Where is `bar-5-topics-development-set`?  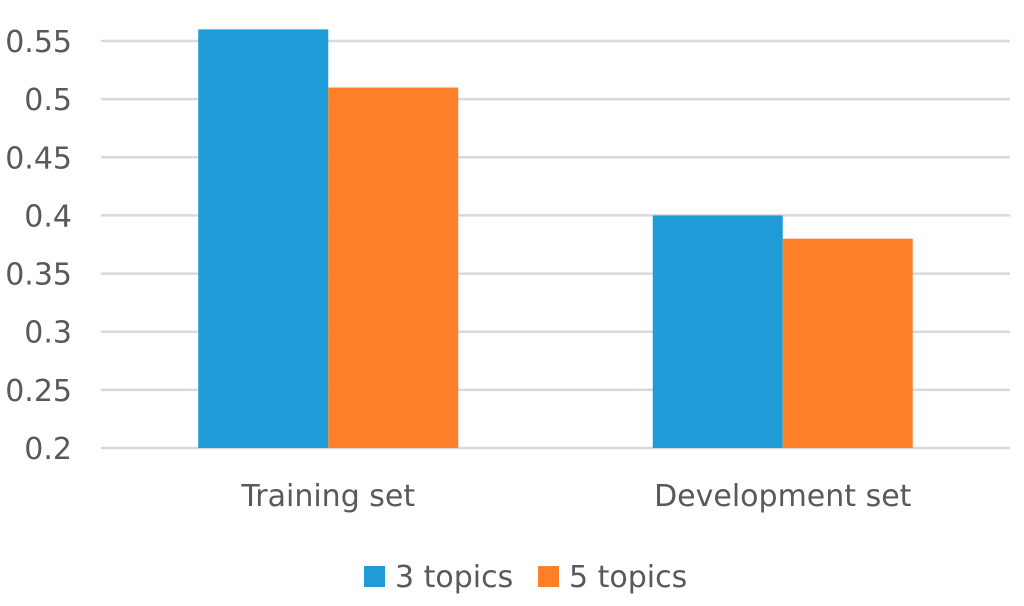
bar-5-topics-development-set is located at coordinates (847, 343).